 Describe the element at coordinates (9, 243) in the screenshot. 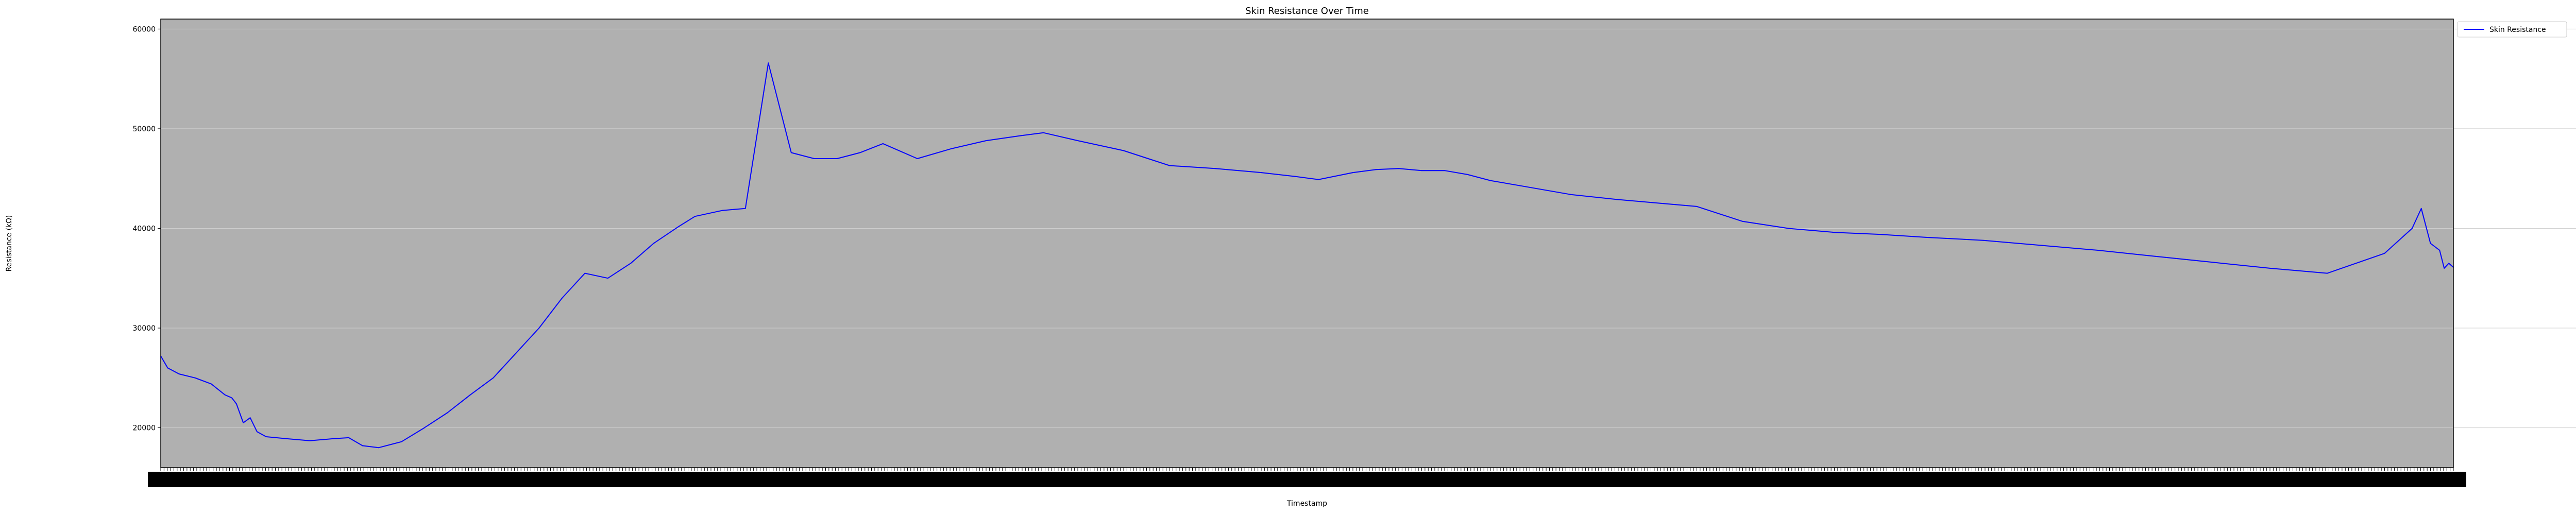

I see `y-axis-label: Resistance (kΩ)` at that location.